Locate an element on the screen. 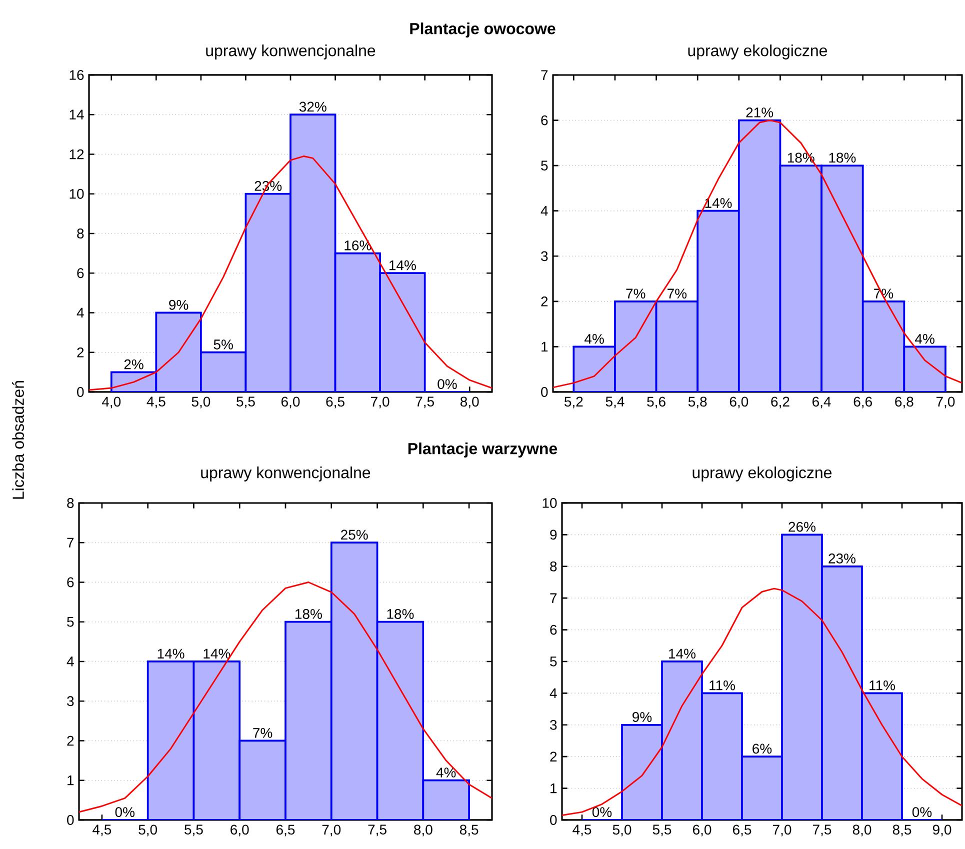 This screenshot has height=849, width=965. annotation: 21% is located at coordinates (760, 113).